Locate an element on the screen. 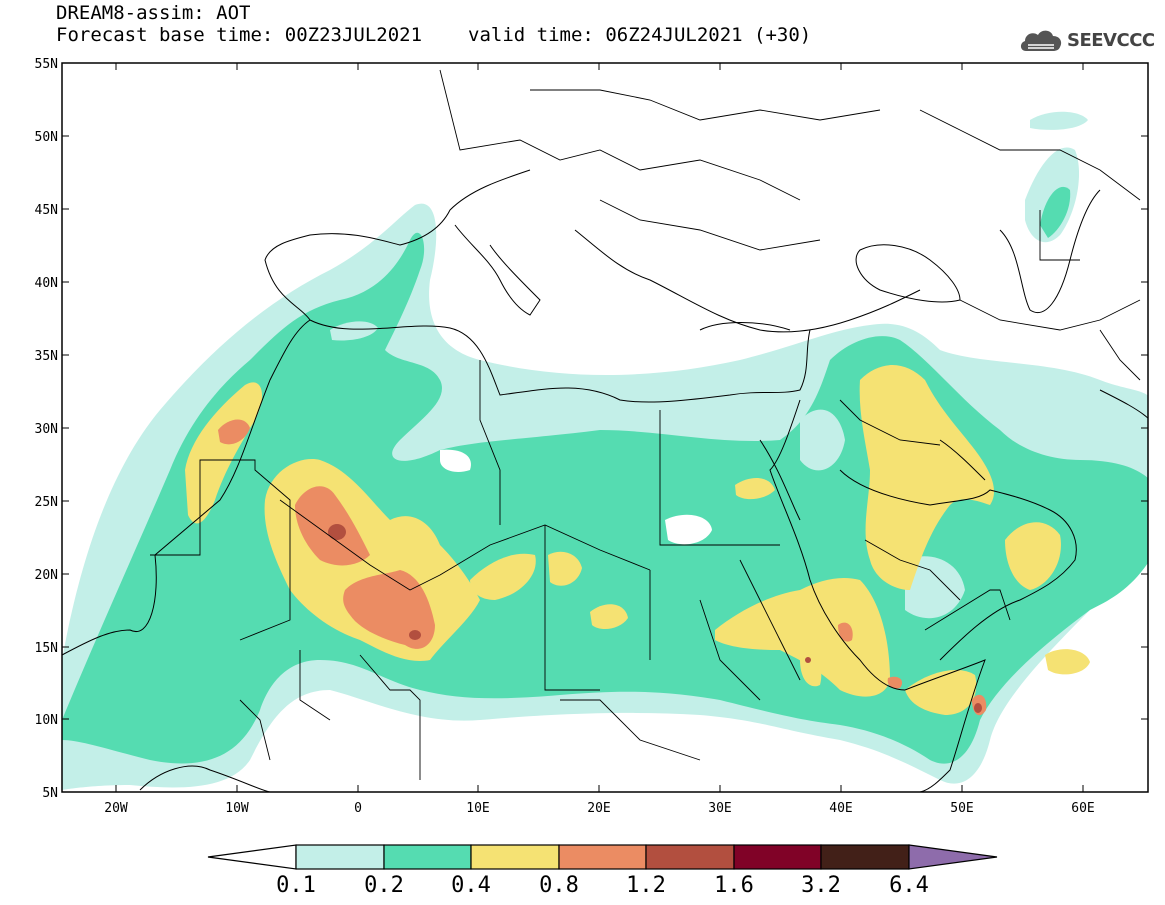  lat-label: 30N is located at coordinates (46, 429).